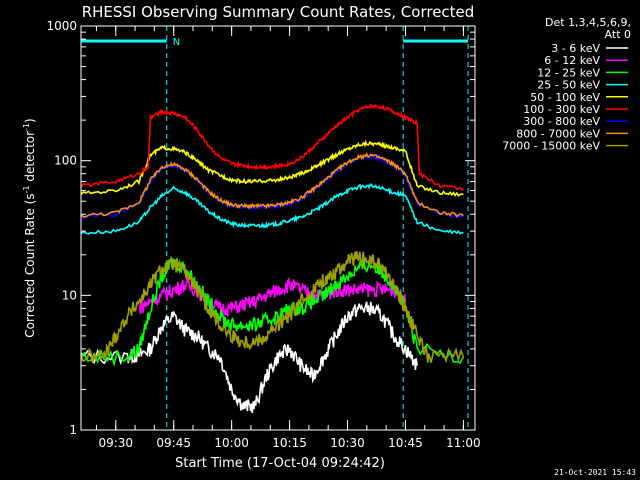  I want to click on y-axis-label: Corrected Count Rate (s-1 detector-1), so click(29, 227).